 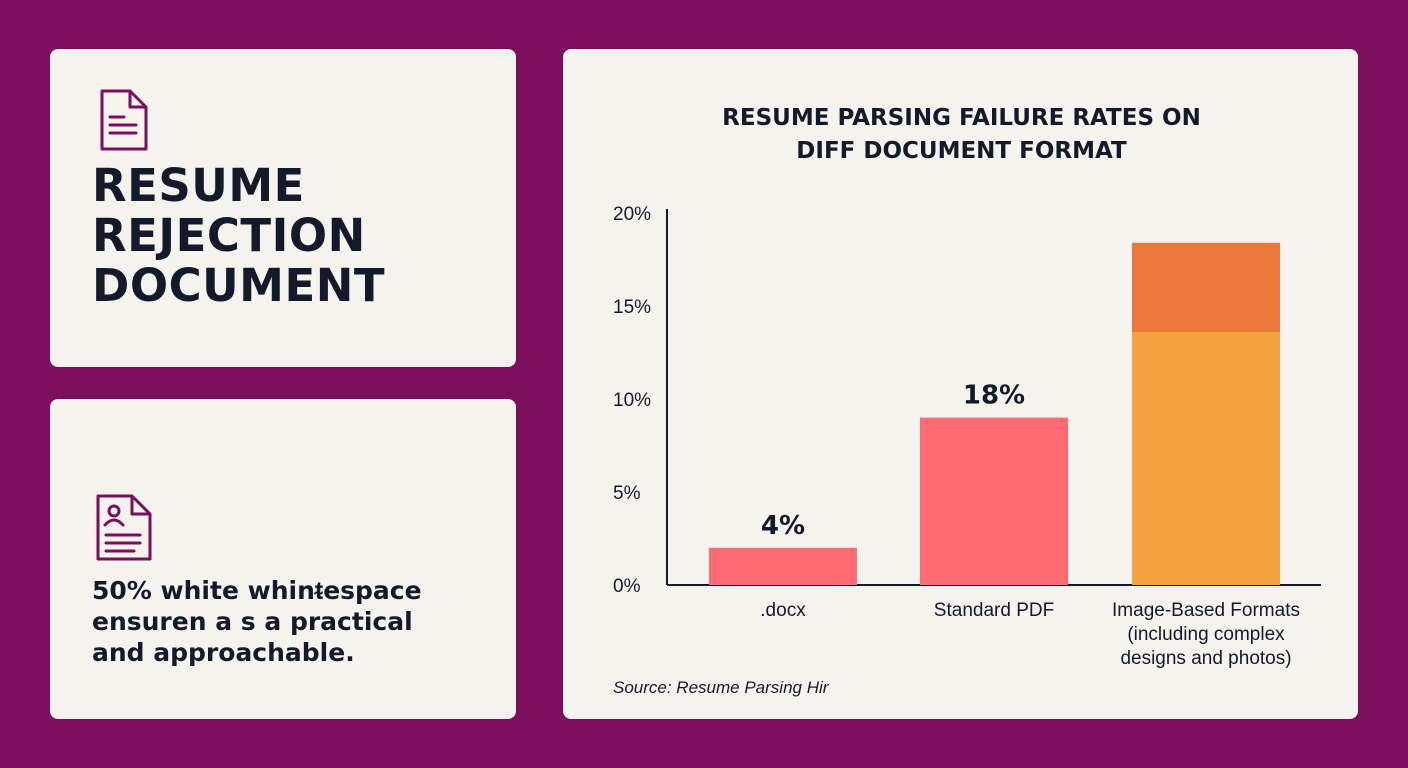 I want to click on x-tick-label: designs and photos), so click(x=1205, y=658).